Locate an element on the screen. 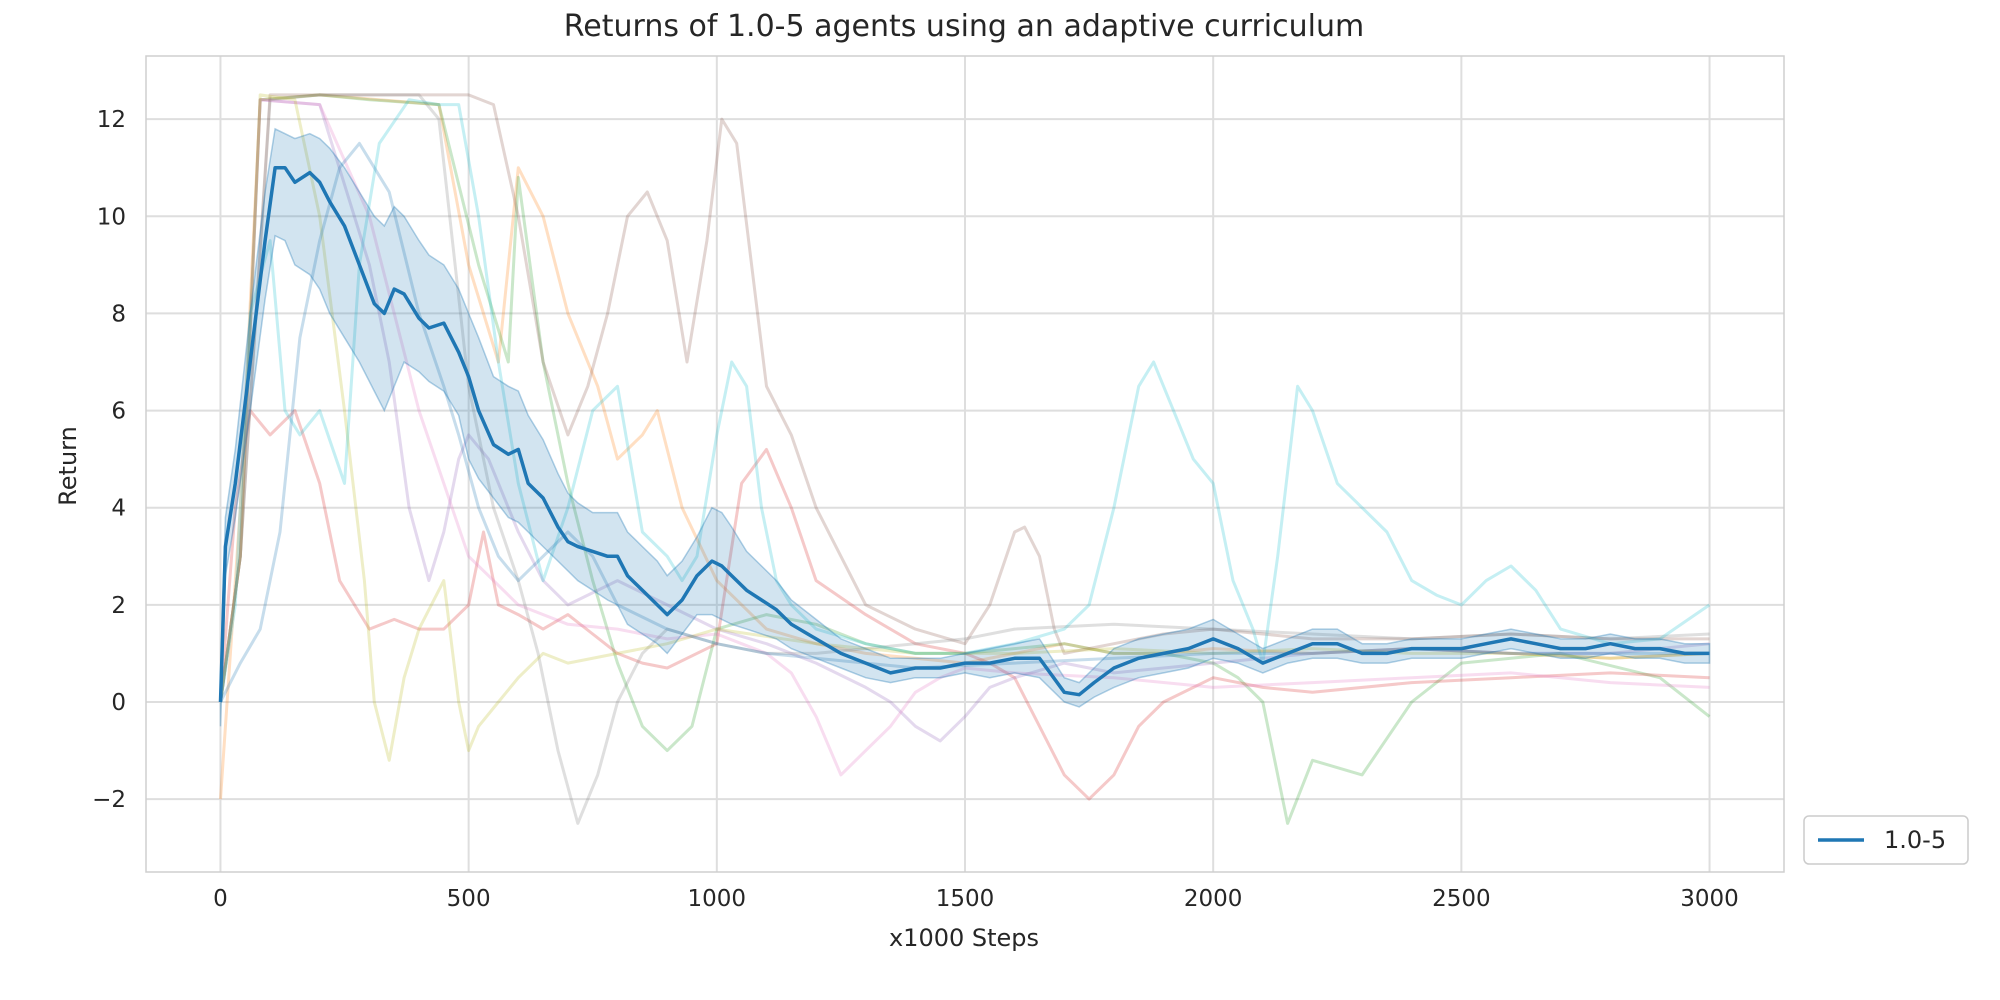 Image resolution: width=2000 pixels, height=1000 pixels. x-tick-label: 2000 is located at coordinates (1213, 899).